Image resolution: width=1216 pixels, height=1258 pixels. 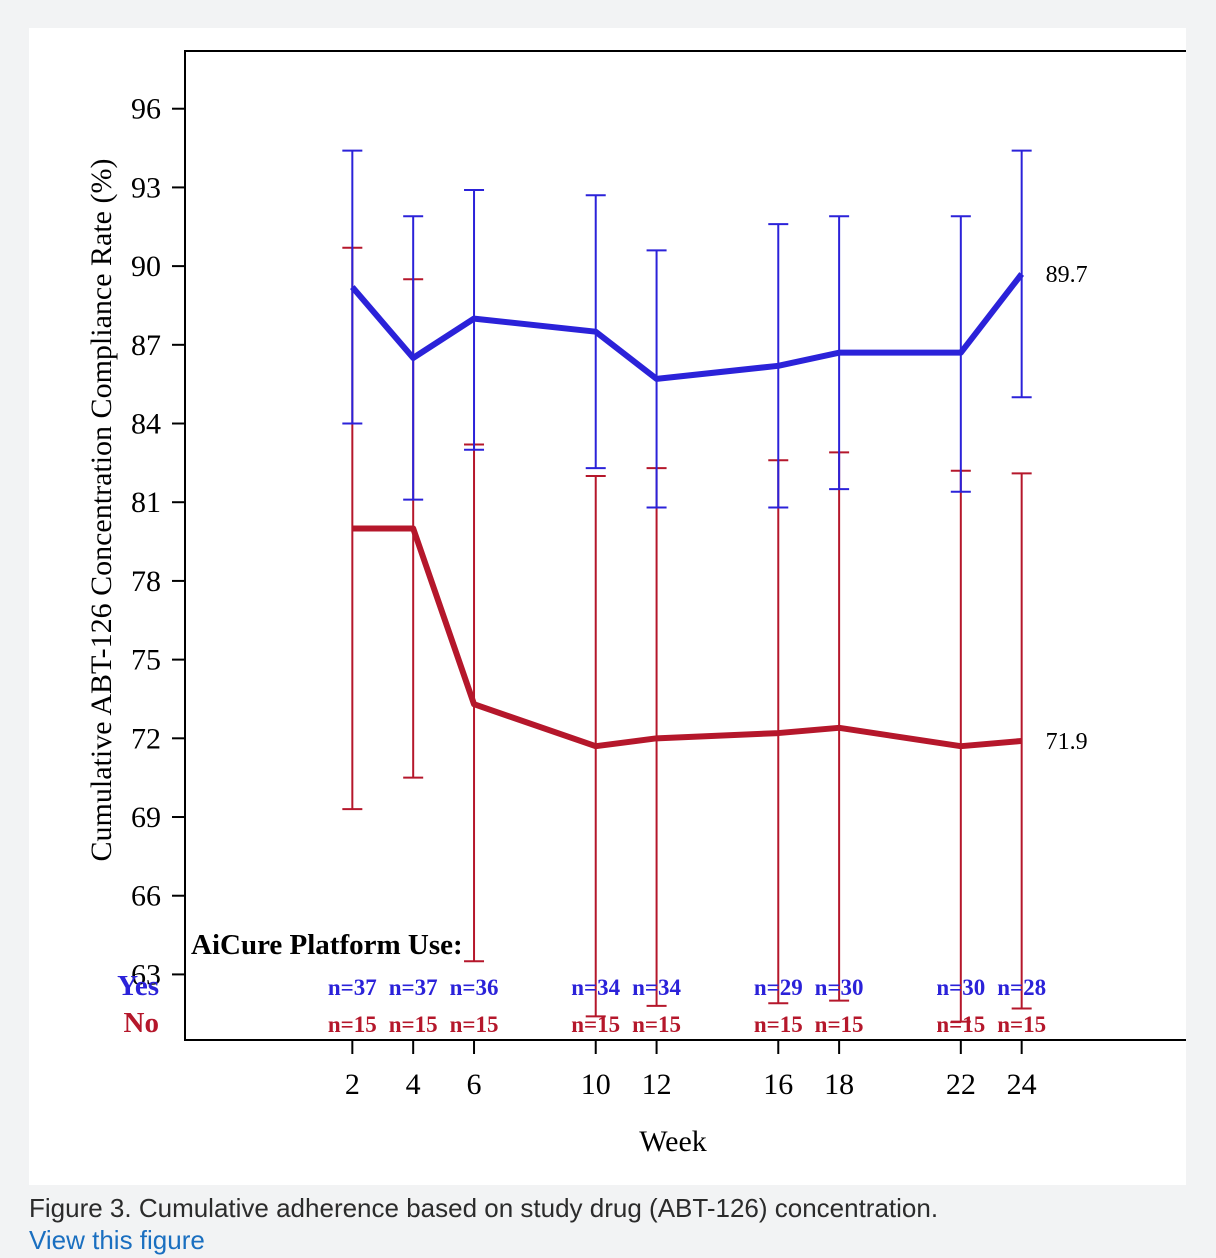 What do you see at coordinates (146, 896) in the screenshot?
I see `y-tick-label: 66` at bounding box center [146, 896].